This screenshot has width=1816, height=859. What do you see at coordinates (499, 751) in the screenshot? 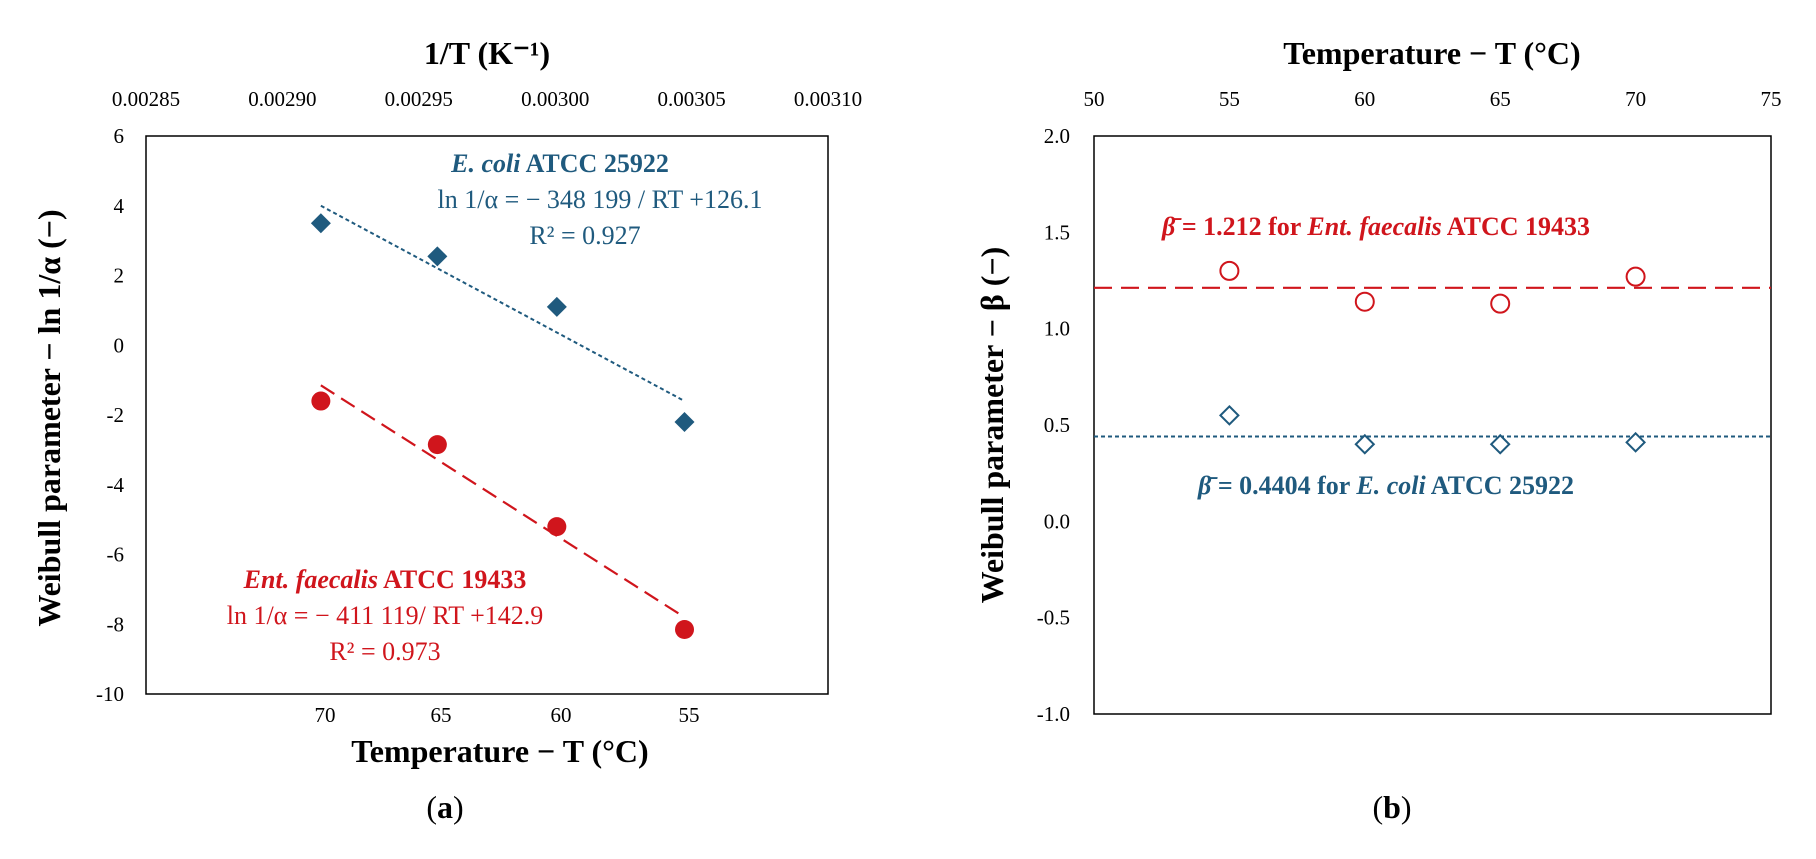
I see `panel-a-bottom-axis-title: Temperature − T (°C)` at bounding box center [499, 751].